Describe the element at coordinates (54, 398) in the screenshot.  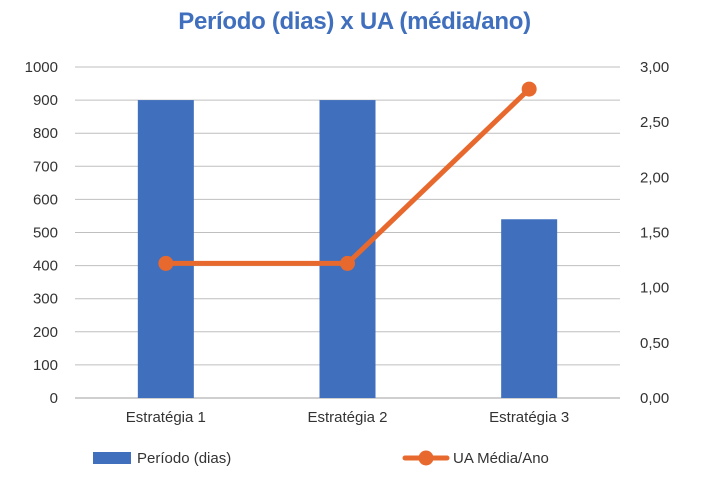
I see `left-tick-label: 0` at that location.